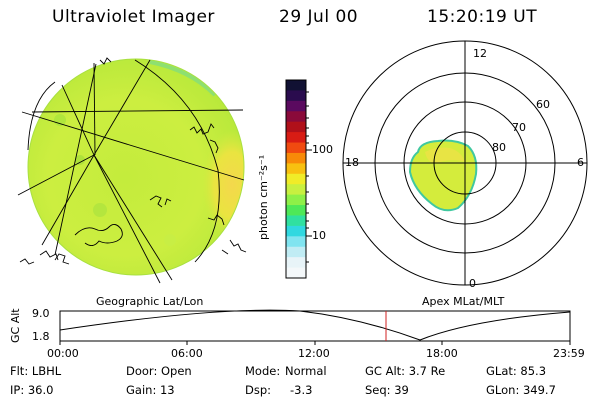 This screenshot has height=400, width=600. Describe the element at coordinates (516, 371) in the screenshot. I see `glat-info: GLat: 85.3` at that location.